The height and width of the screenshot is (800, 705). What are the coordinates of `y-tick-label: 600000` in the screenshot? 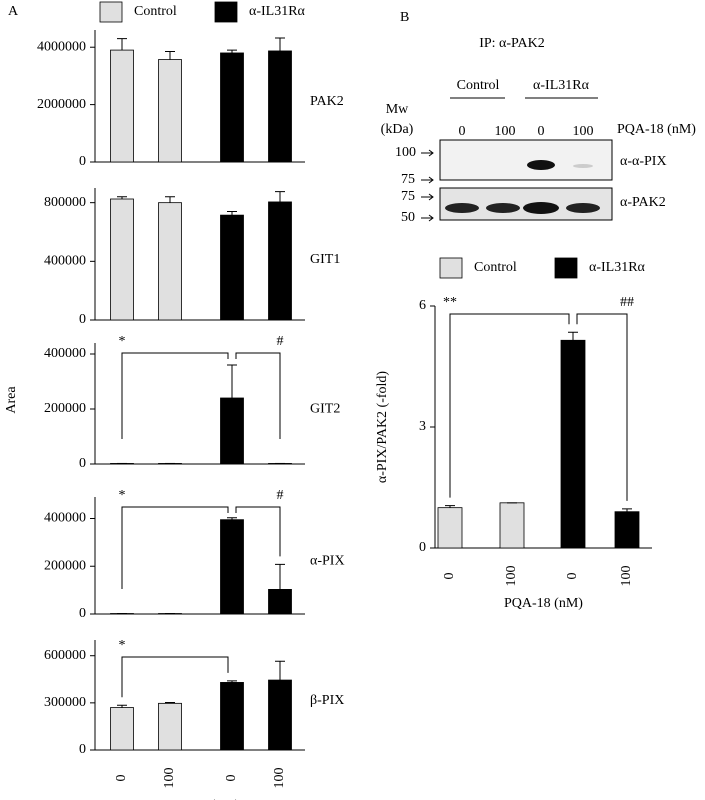 It's located at (65, 655).